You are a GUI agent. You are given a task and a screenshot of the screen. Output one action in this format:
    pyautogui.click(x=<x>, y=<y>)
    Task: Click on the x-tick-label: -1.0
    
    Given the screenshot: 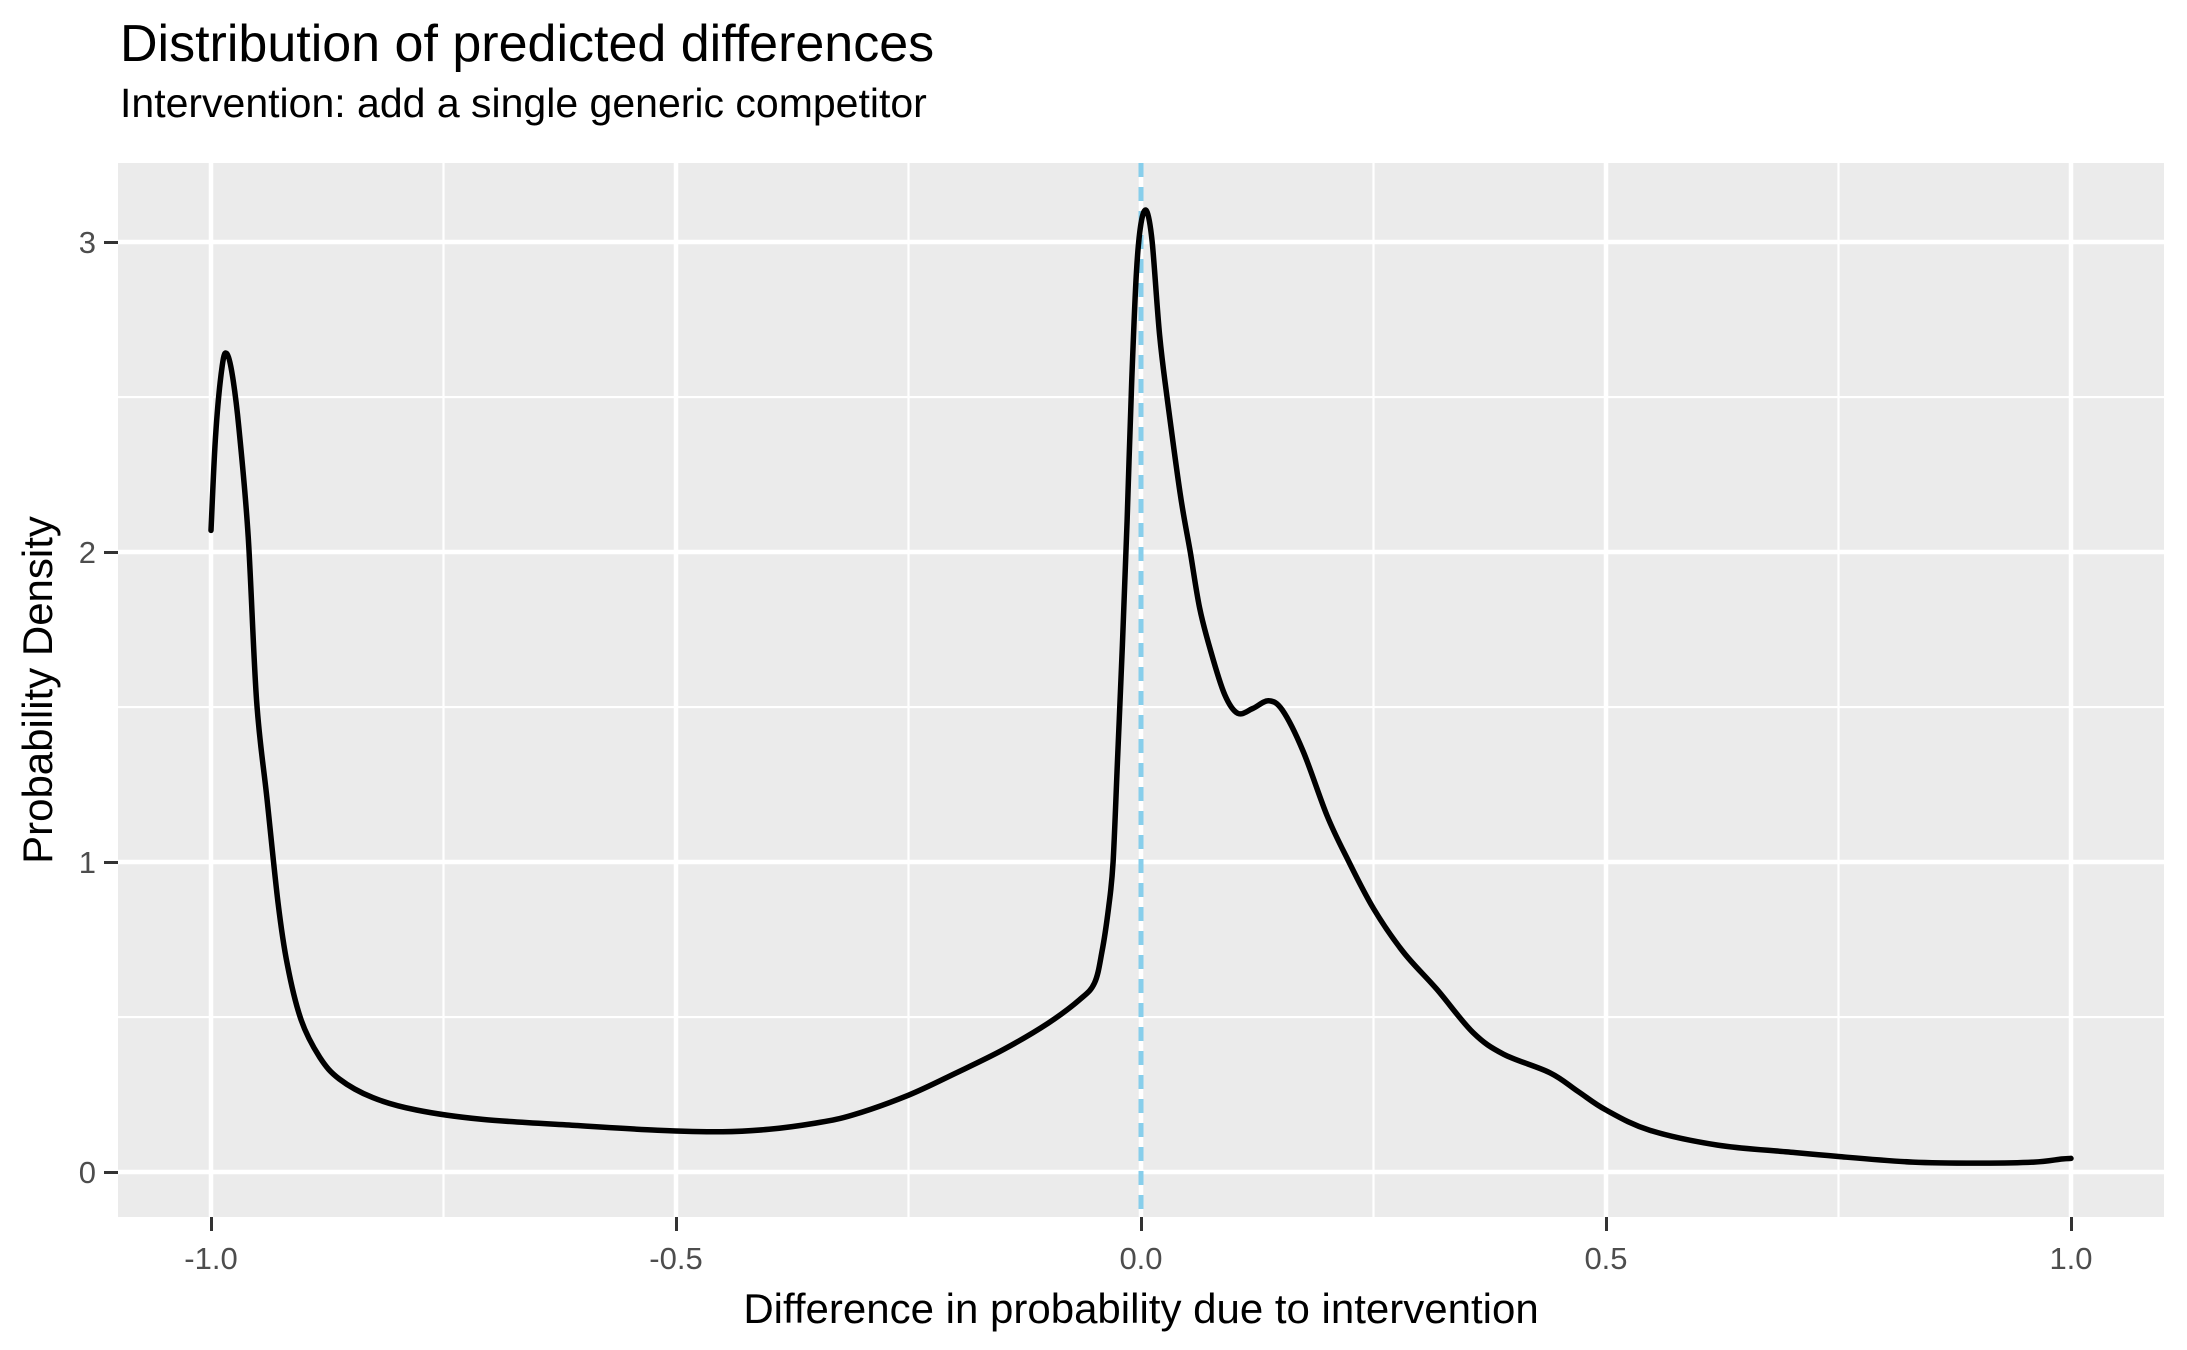 What is the action you would take?
    pyautogui.click(x=211, y=1258)
    